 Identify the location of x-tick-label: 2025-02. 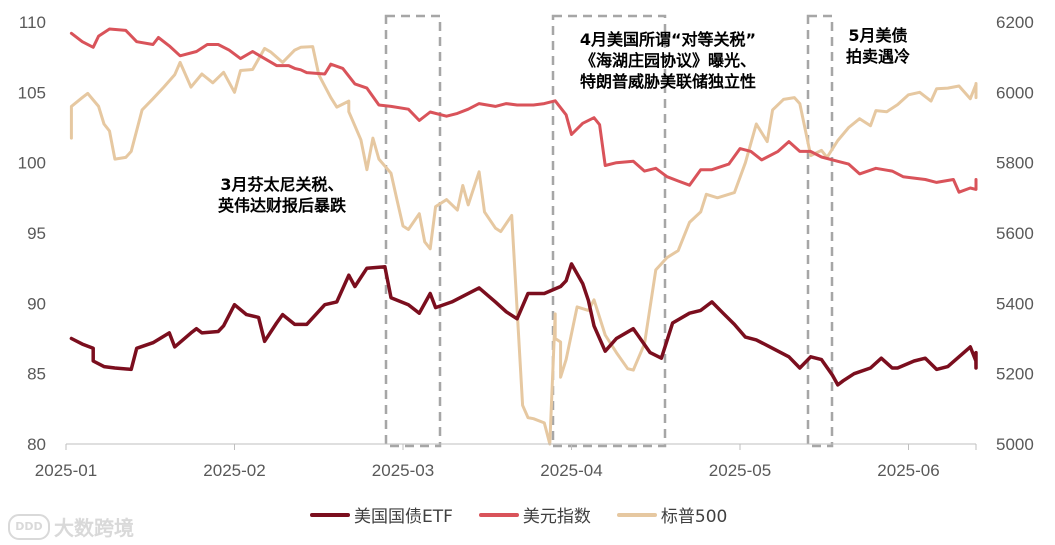
(234, 470).